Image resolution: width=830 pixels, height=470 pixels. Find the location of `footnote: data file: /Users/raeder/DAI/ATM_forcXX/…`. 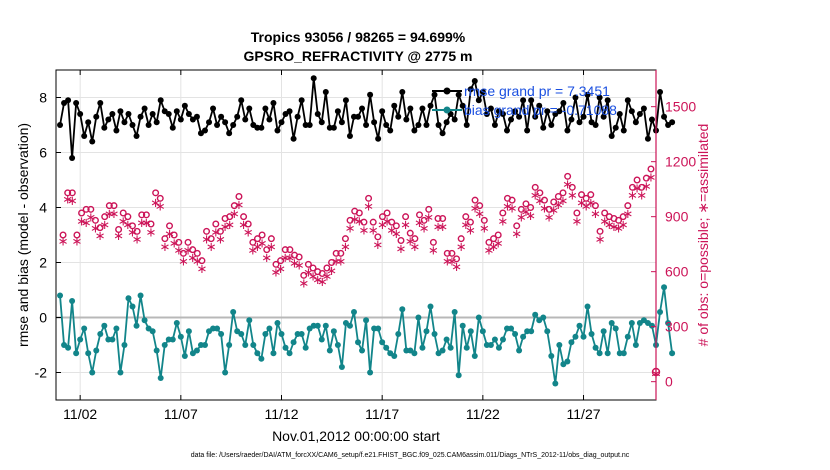

footnote: data file: /Users/raeder/DAI/ATM_forcXX/… is located at coordinates (410, 455).